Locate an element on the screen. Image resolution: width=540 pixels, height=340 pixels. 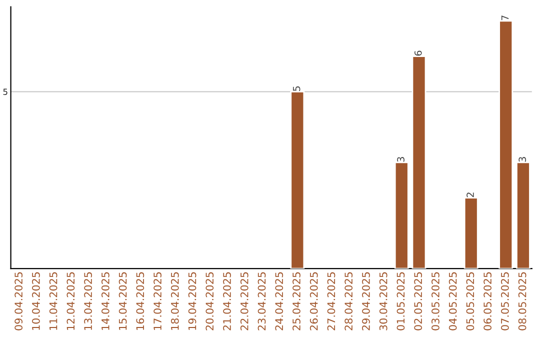
x-tick-label: 29.04.2025 is located at coordinates (366, 301).